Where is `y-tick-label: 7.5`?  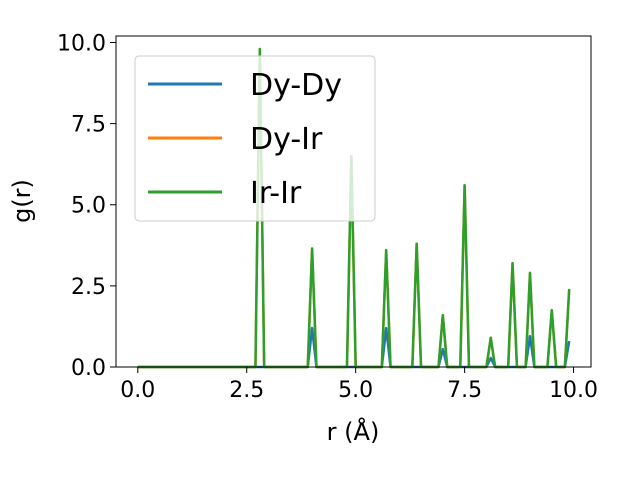
y-tick-label: 7.5 is located at coordinates (88, 125).